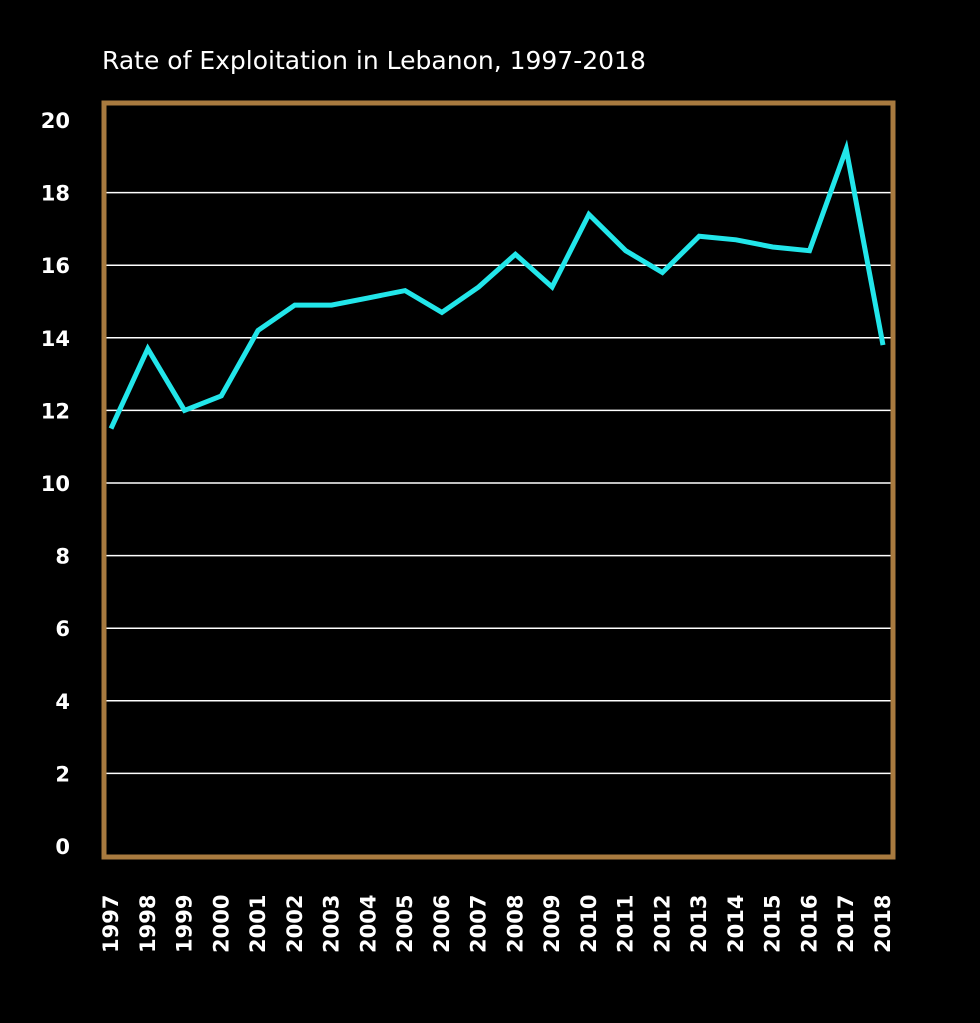 The image size is (980, 1023). I want to click on x-tick-label: 2015, so click(773, 924).